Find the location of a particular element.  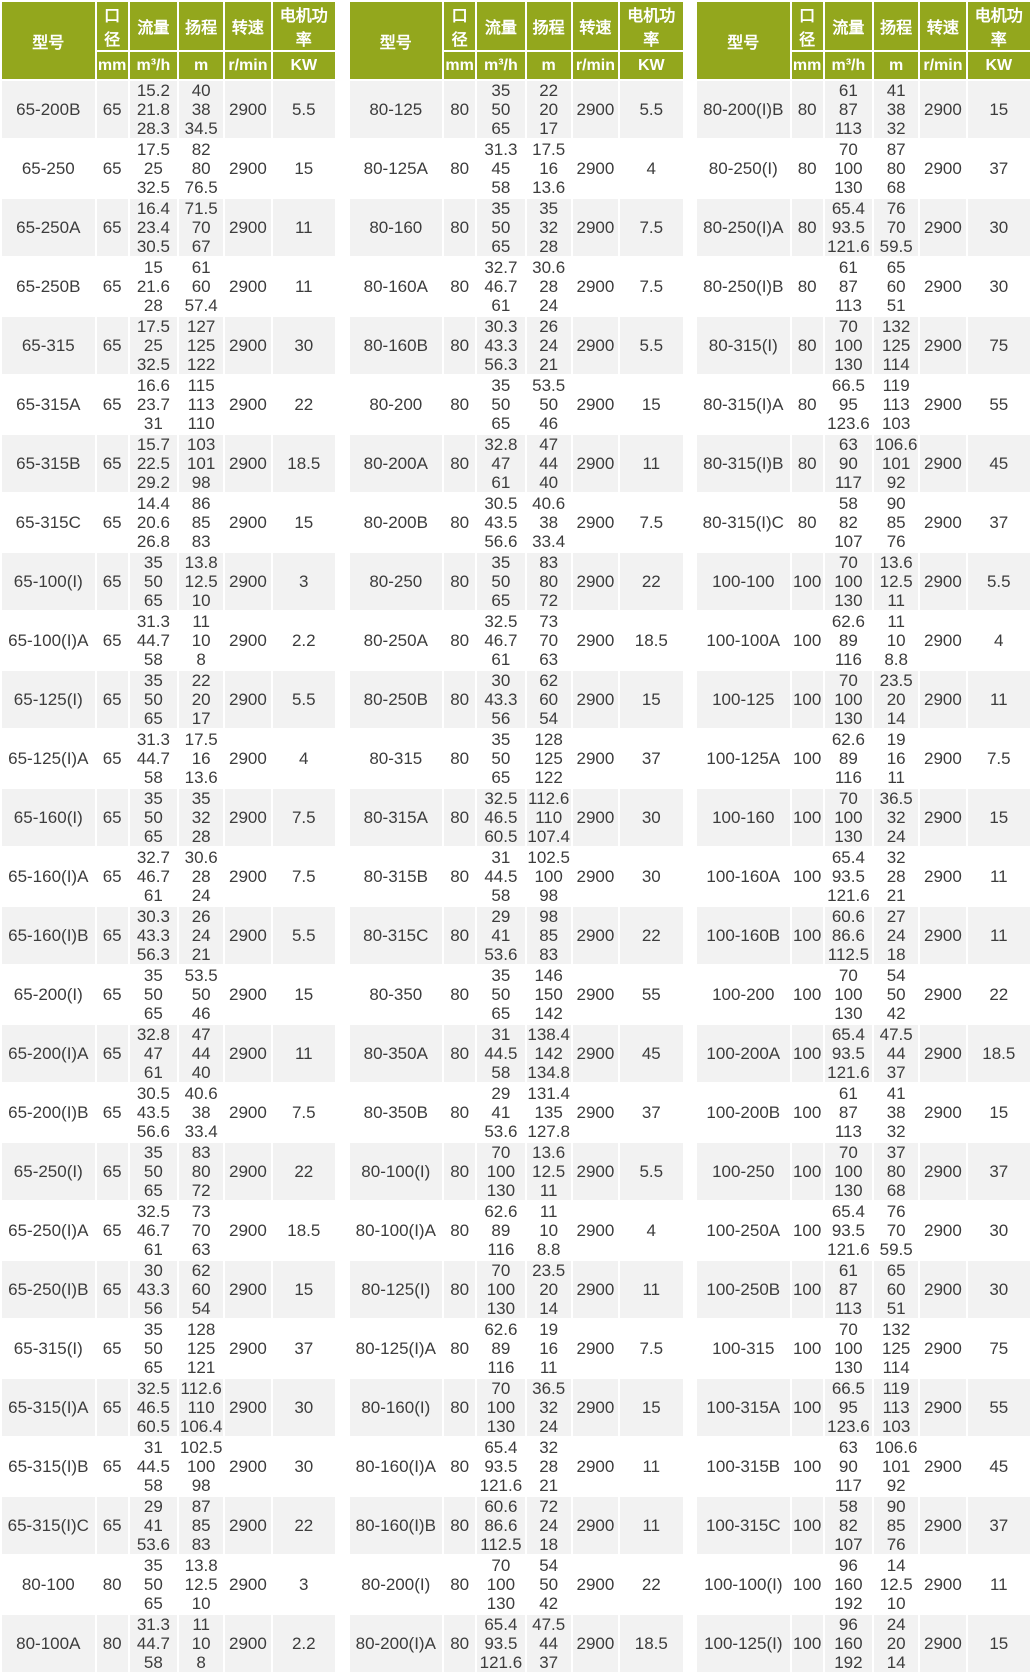

spec-row: 65-250A 65 16.4 23.4 30.5 71.5 70 67 2900 11 is located at coordinates (168, 227).